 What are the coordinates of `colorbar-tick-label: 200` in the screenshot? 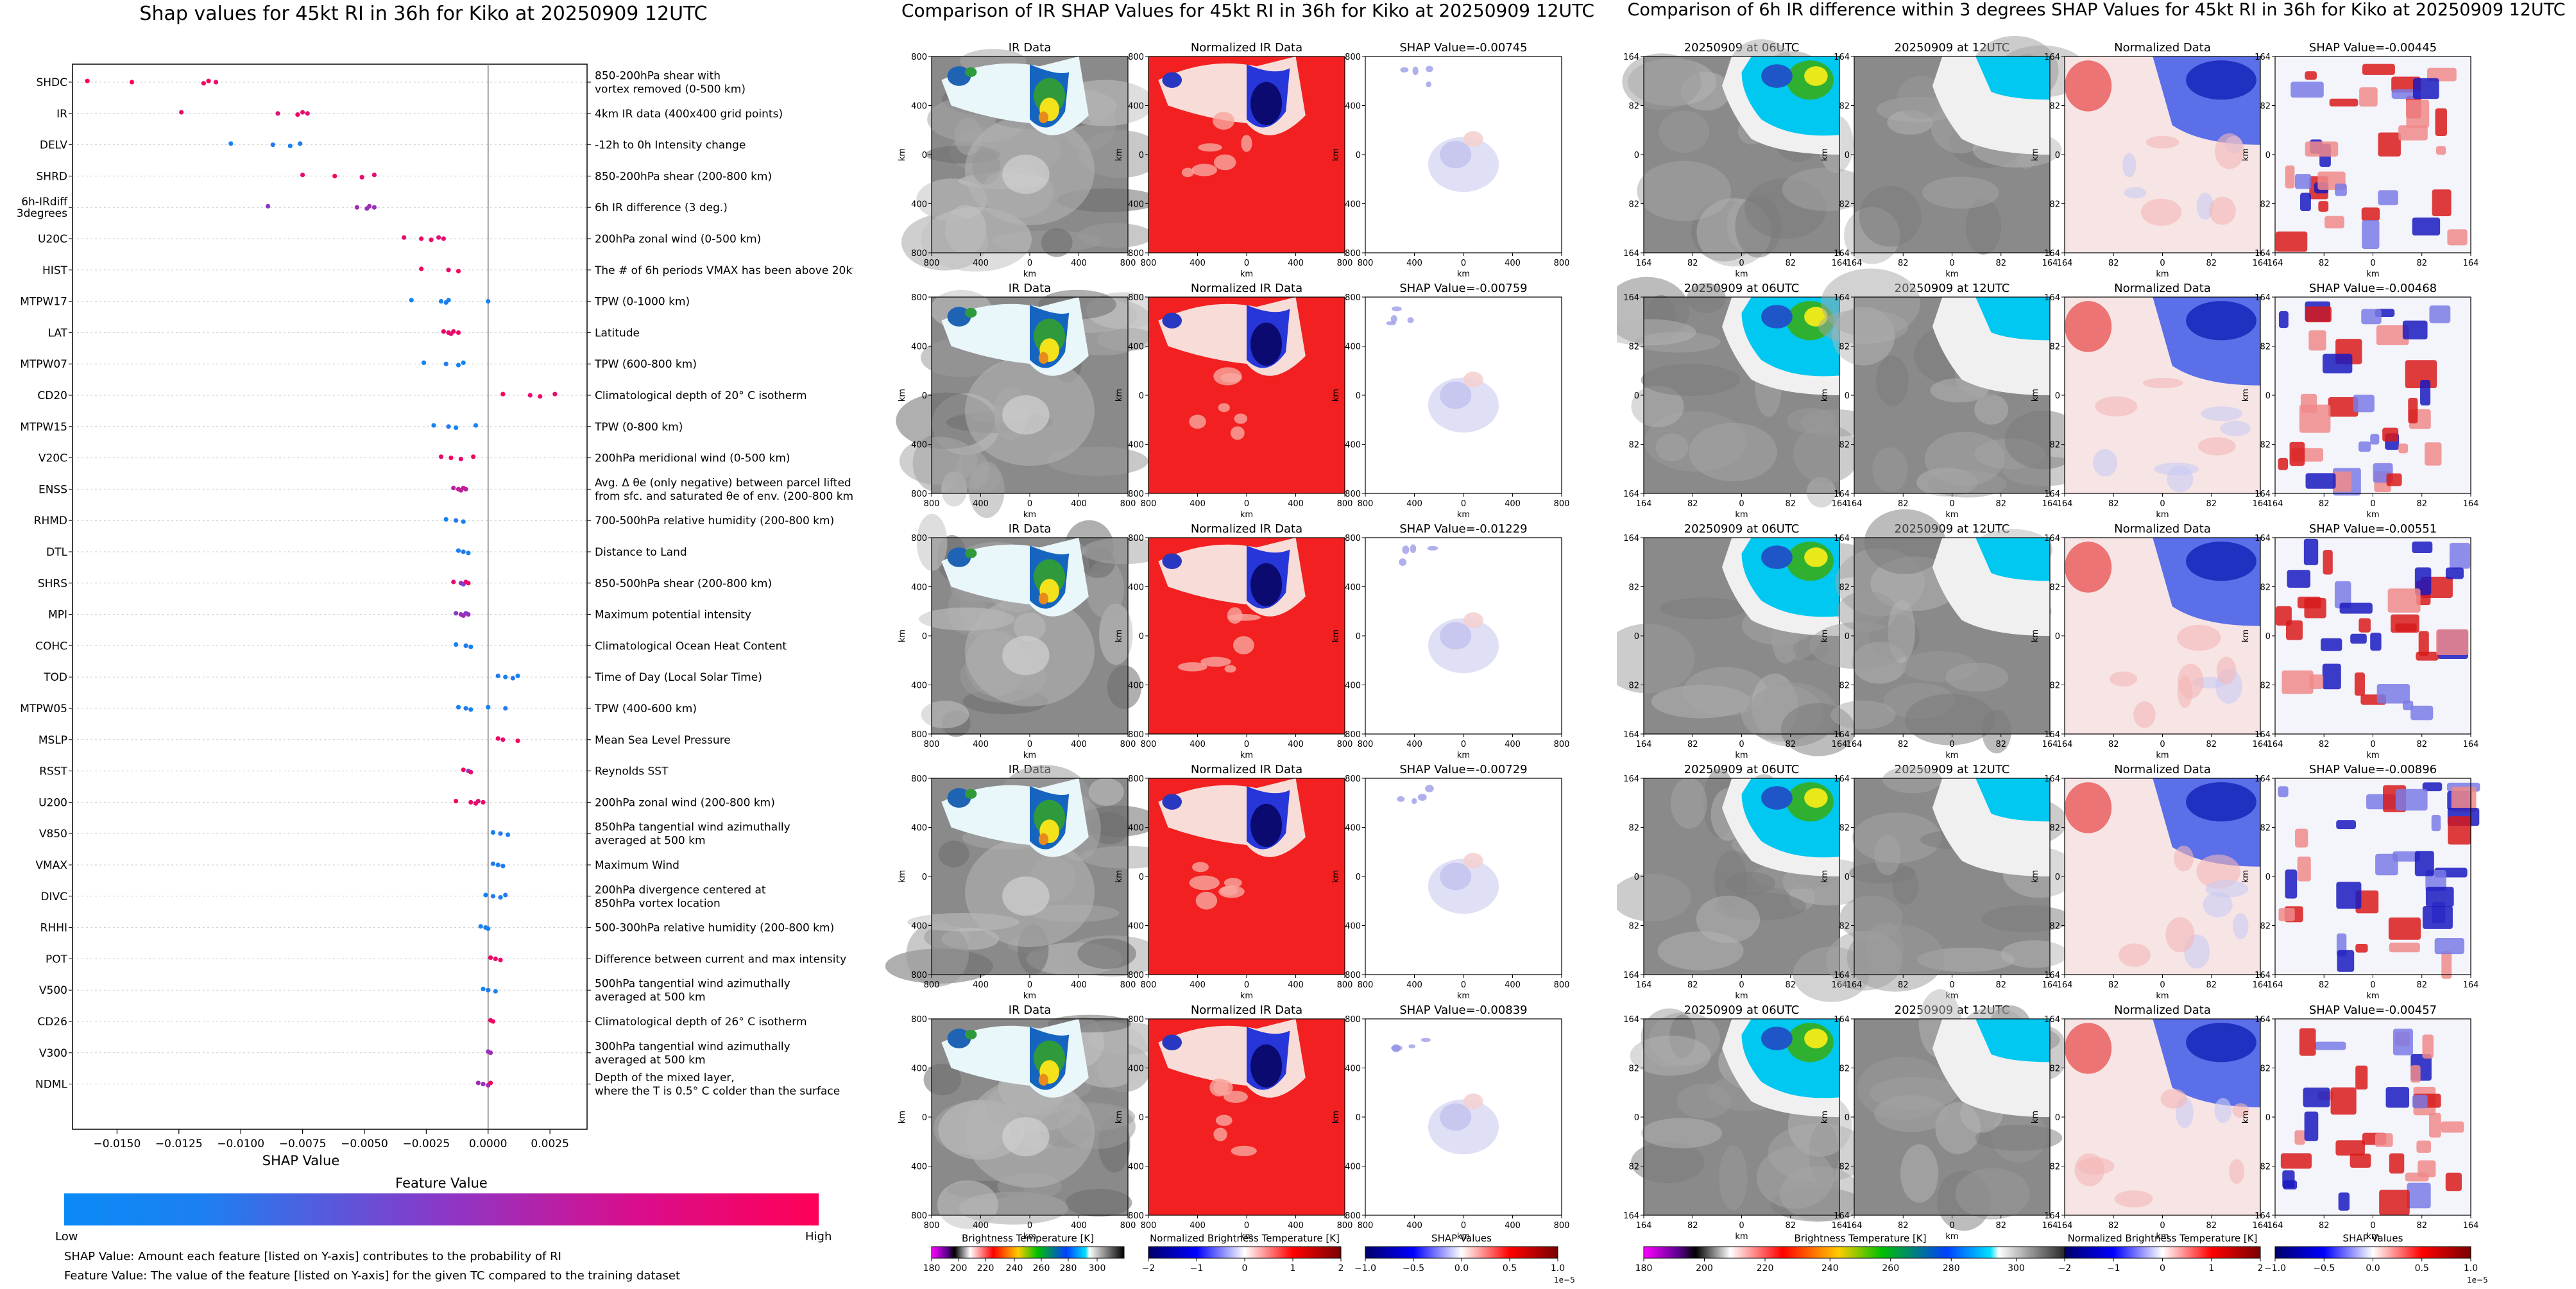 It's located at (959, 1268).